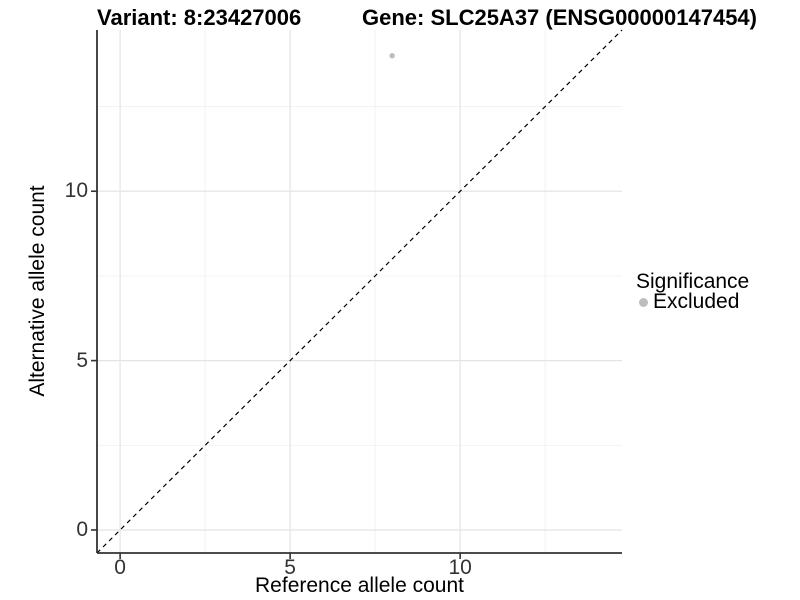  Describe the element at coordinates (559, 17) in the screenshot. I see `plot-title-gene: Gene: SLC25A37 (ENSG00000147454)` at that location.